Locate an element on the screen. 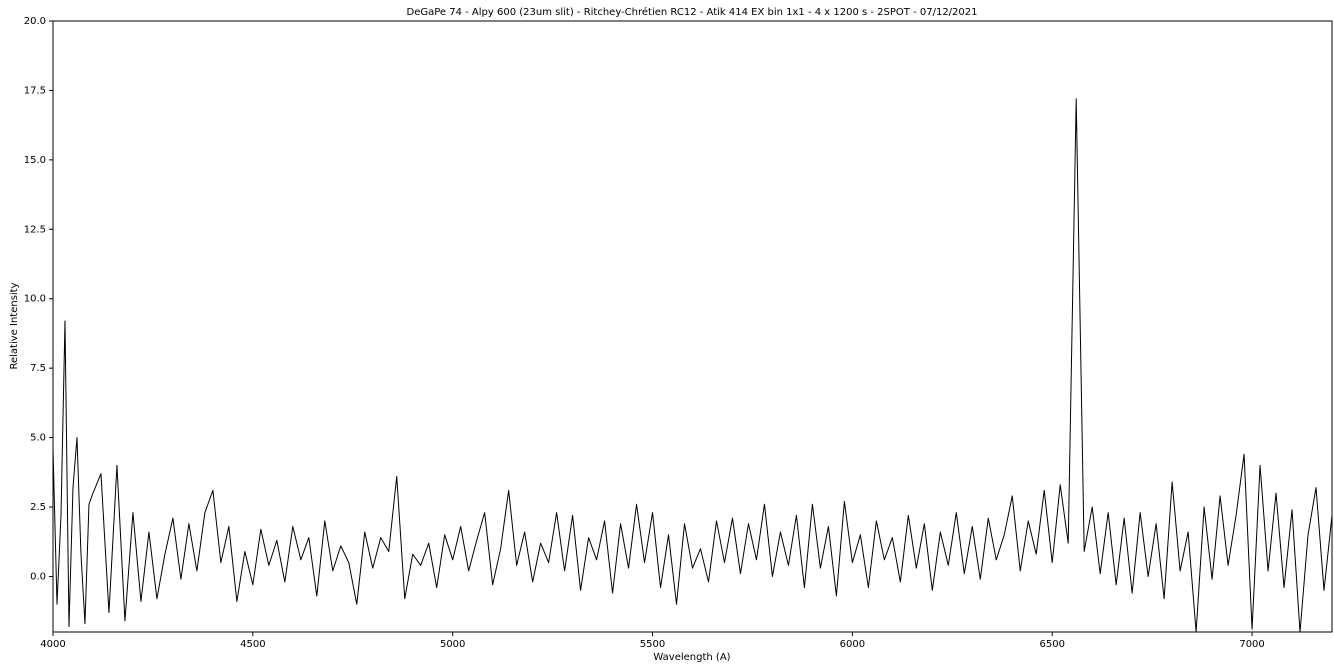 Image resolution: width=1334 pixels, height=666 pixels. y-tick-label: 7.5 is located at coordinates (38, 368).